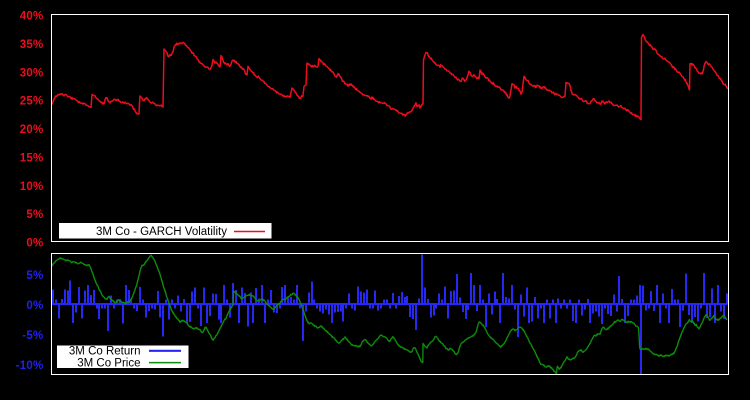 The width and height of the screenshot is (750, 400). What do you see at coordinates (32, 17) in the screenshot?
I see `svg-text: 40%` at bounding box center [32, 17].